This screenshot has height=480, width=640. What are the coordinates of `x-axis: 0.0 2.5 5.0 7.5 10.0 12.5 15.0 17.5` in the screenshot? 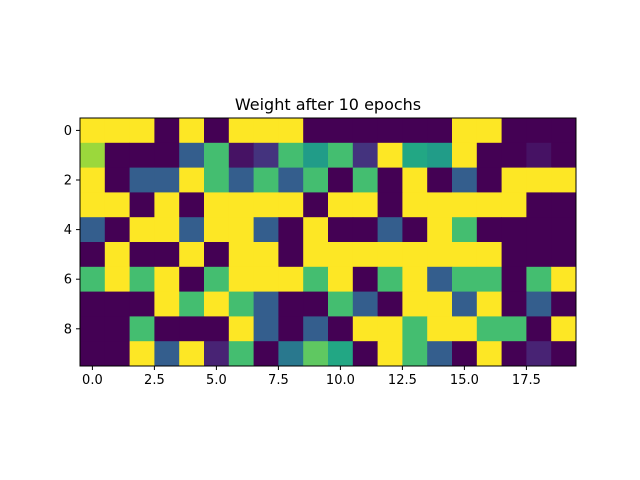 It's located at (311, 377).